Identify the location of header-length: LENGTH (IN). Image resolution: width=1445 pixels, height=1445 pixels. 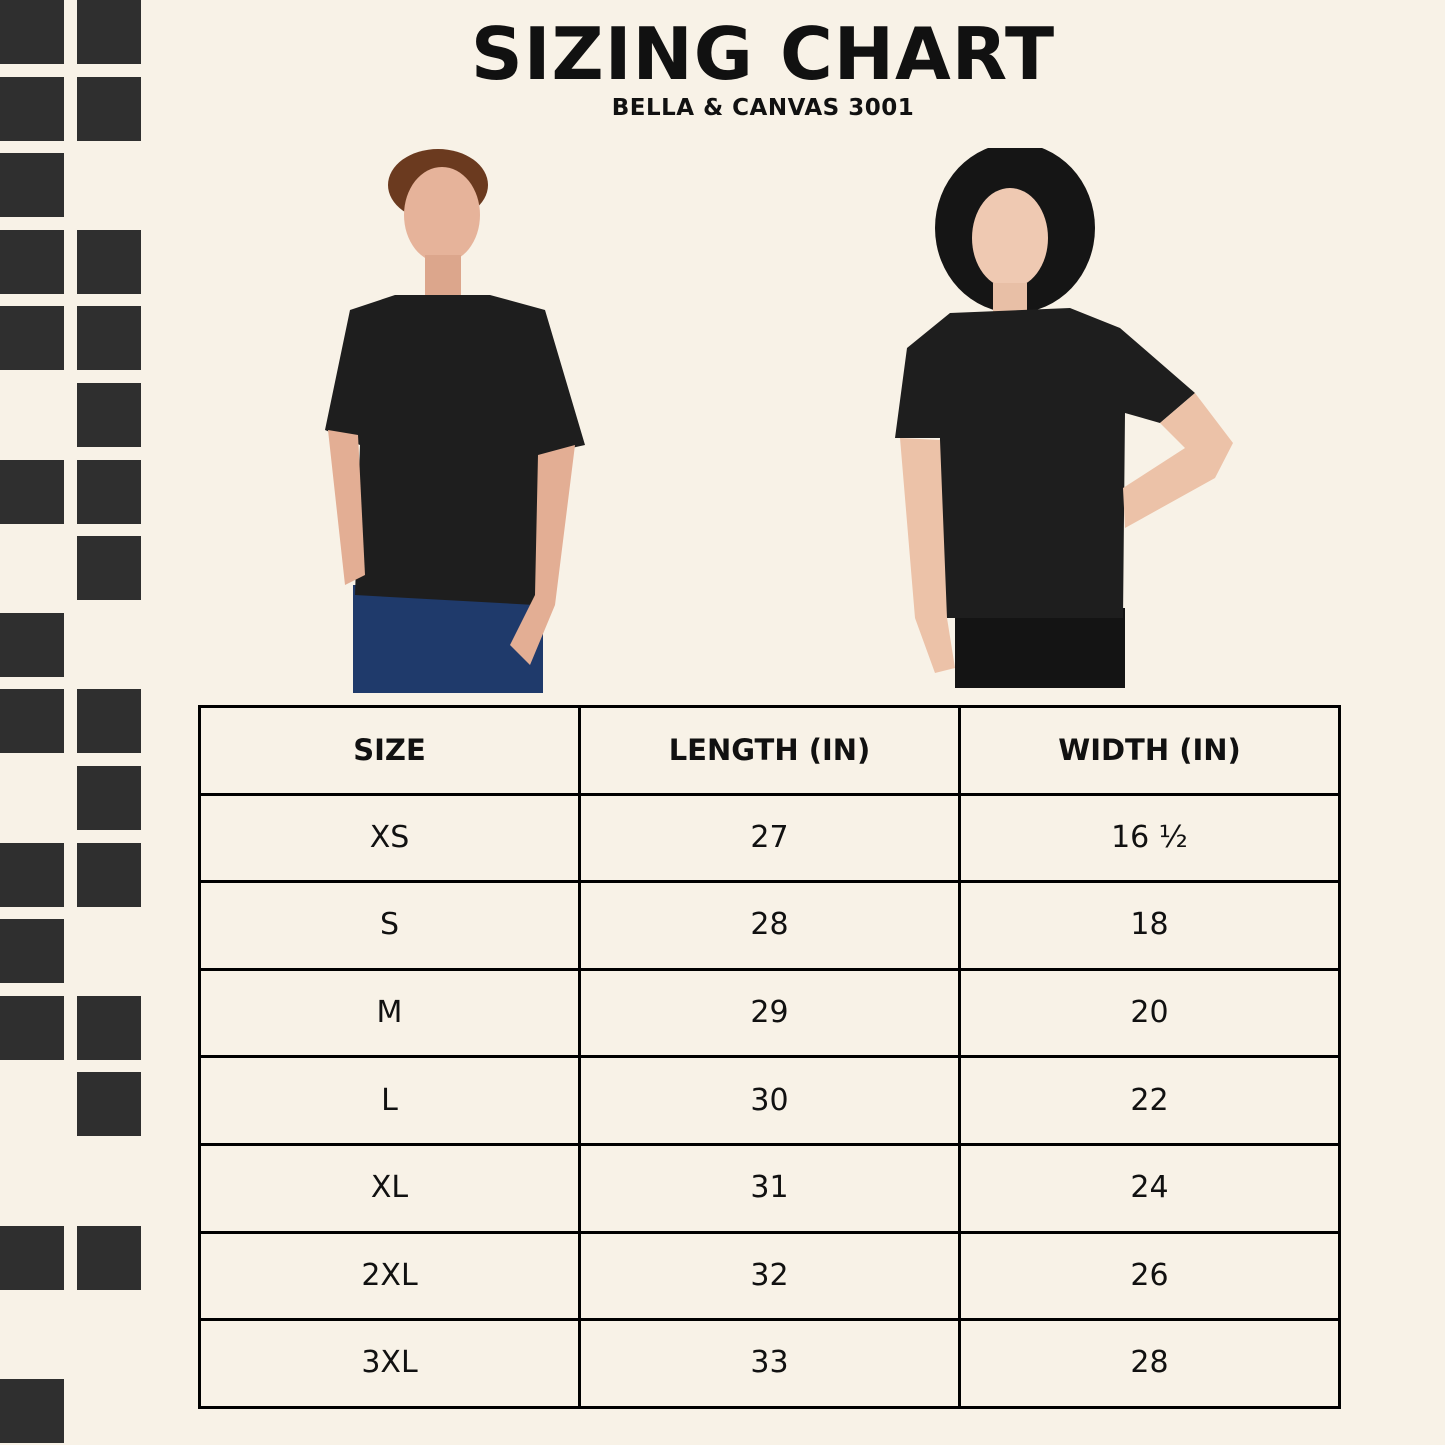
(769, 750).